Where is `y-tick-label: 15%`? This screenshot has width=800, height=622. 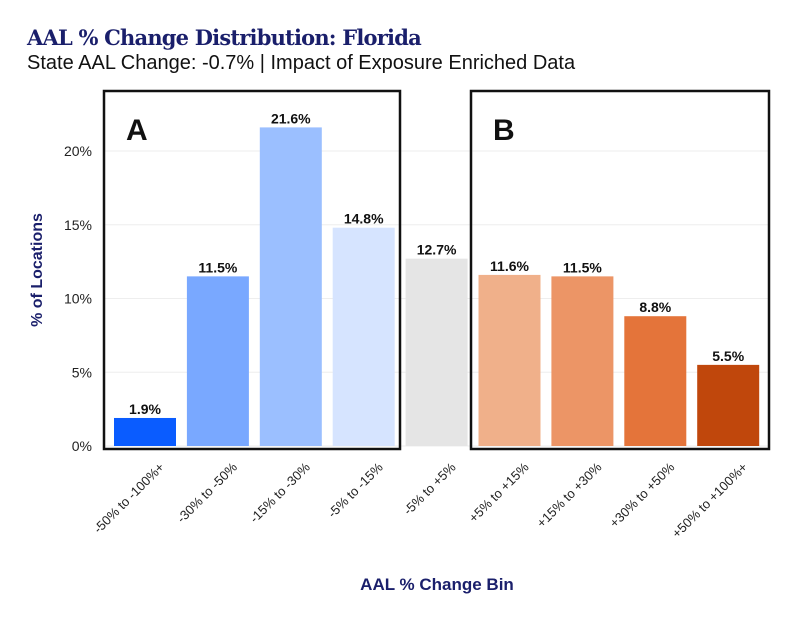 y-tick-label: 15% is located at coordinates (78, 225).